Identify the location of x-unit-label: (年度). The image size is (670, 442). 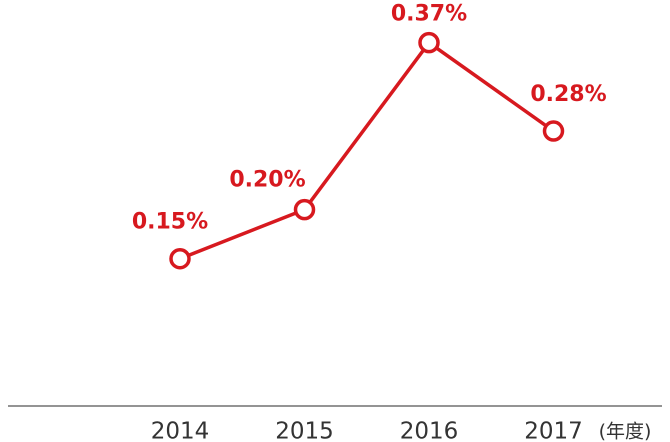
(625, 431).